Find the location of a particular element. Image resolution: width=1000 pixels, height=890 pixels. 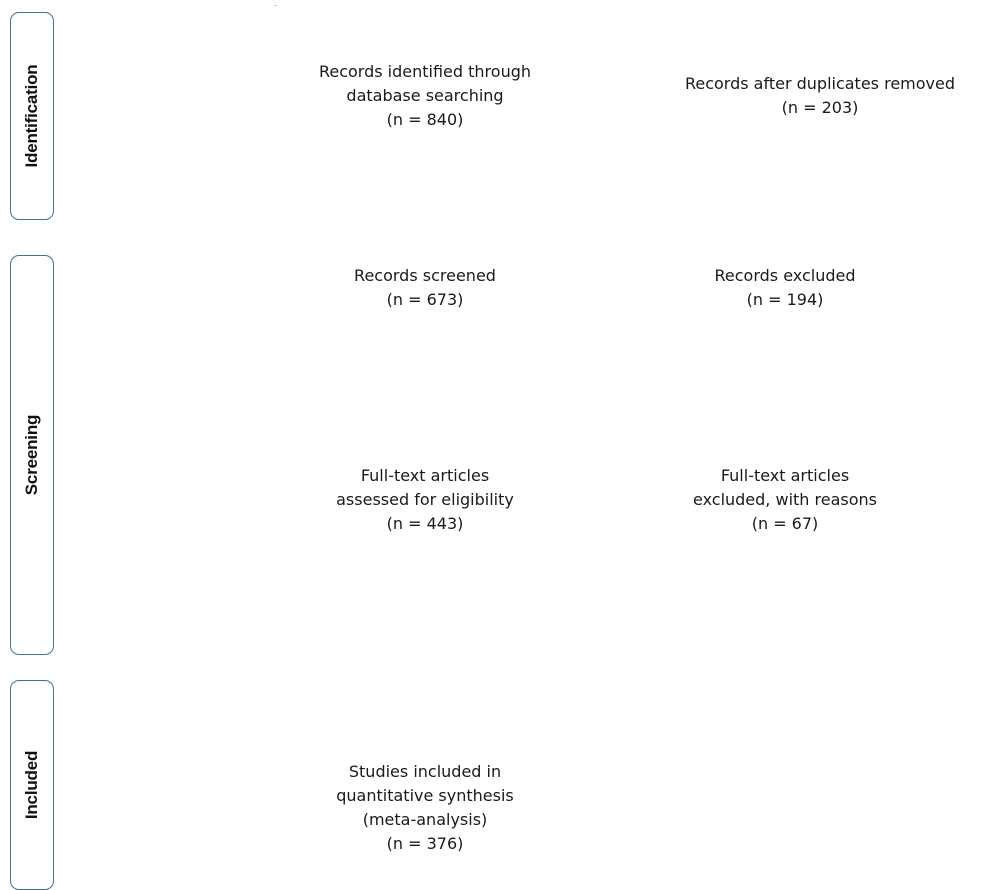

fulltext-assessed-line-2: assessed for eligibility is located at coordinates (425, 499).